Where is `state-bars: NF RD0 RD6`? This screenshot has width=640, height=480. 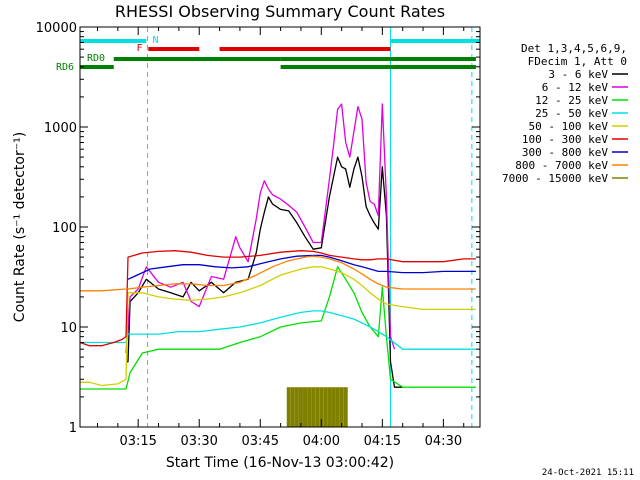 state-bars: NF RD0 RD6 is located at coordinates (268, 54).